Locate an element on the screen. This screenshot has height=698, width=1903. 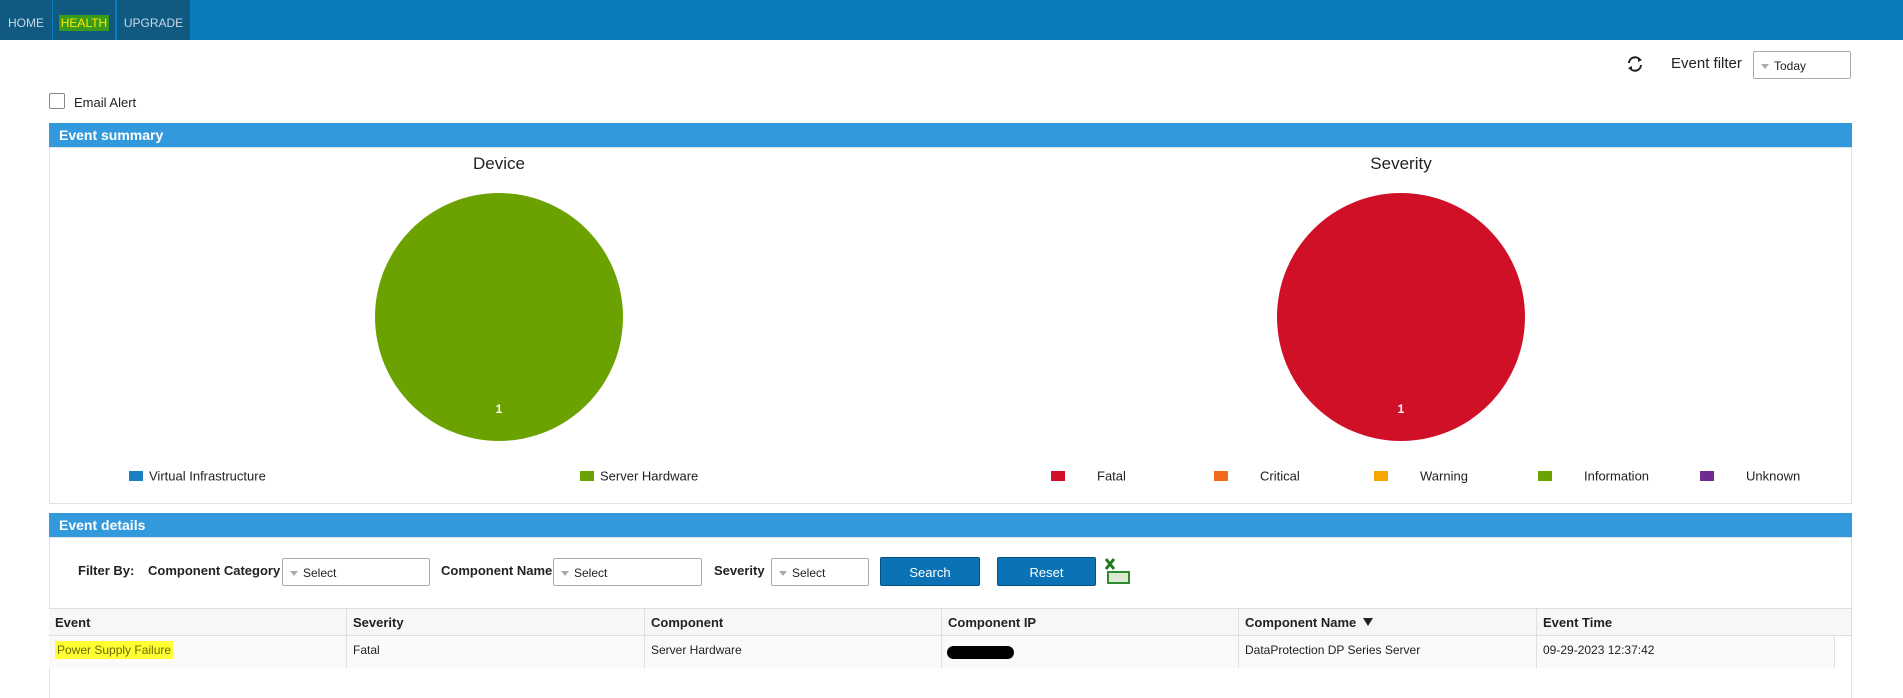
table-cell is located at coordinates (1090, 652).